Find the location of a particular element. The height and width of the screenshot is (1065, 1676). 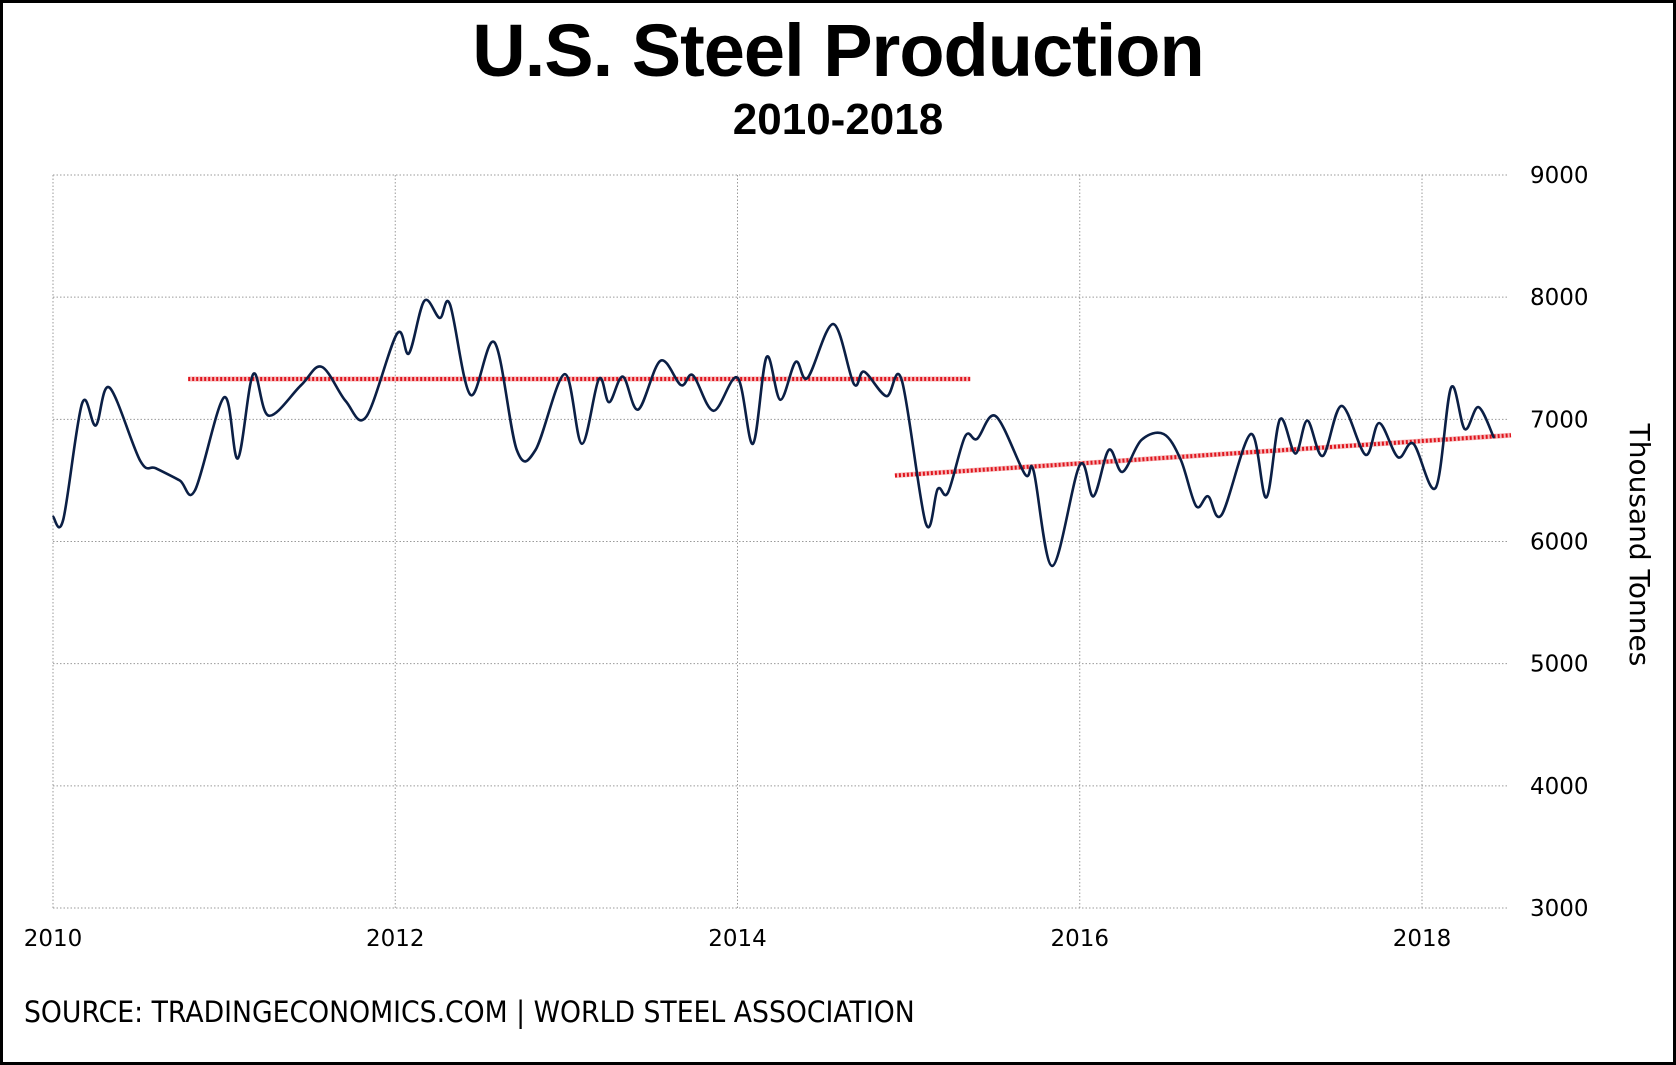

x-tick-label: 2010 is located at coordinates (53, 939).